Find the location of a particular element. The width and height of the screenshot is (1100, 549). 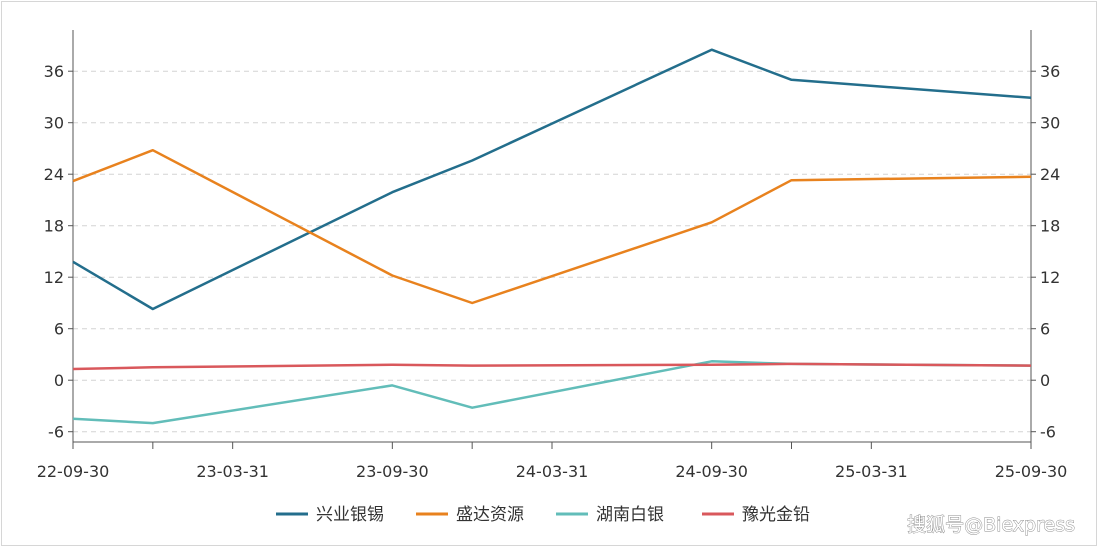

x-tick-label: 24-09-30 is located at coordinates (711, 471).